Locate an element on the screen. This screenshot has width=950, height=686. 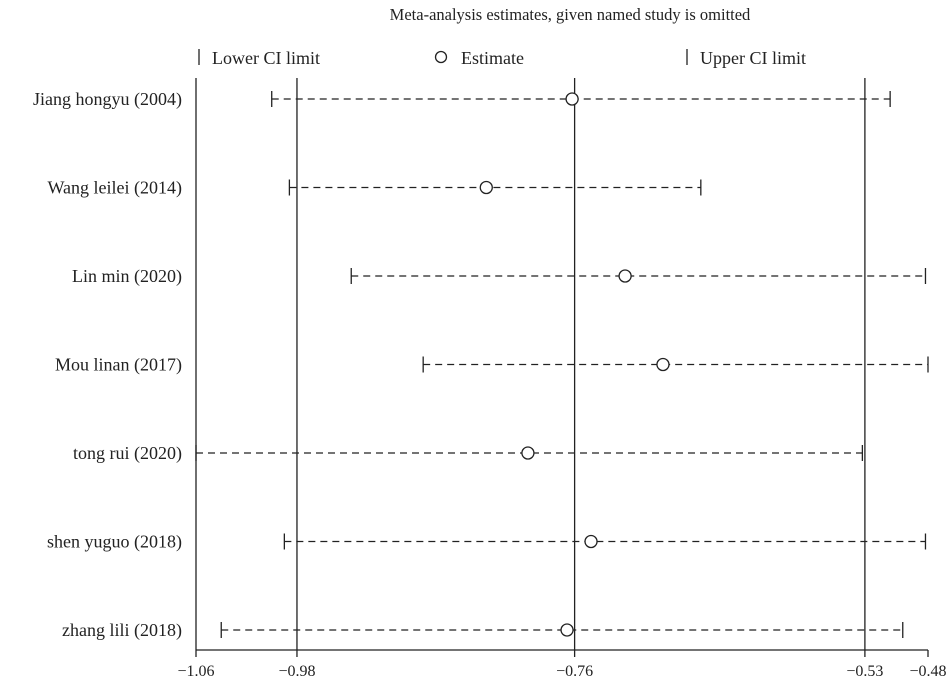
x-tick-label-3: −0.53 is located at coordinates (864, 671).